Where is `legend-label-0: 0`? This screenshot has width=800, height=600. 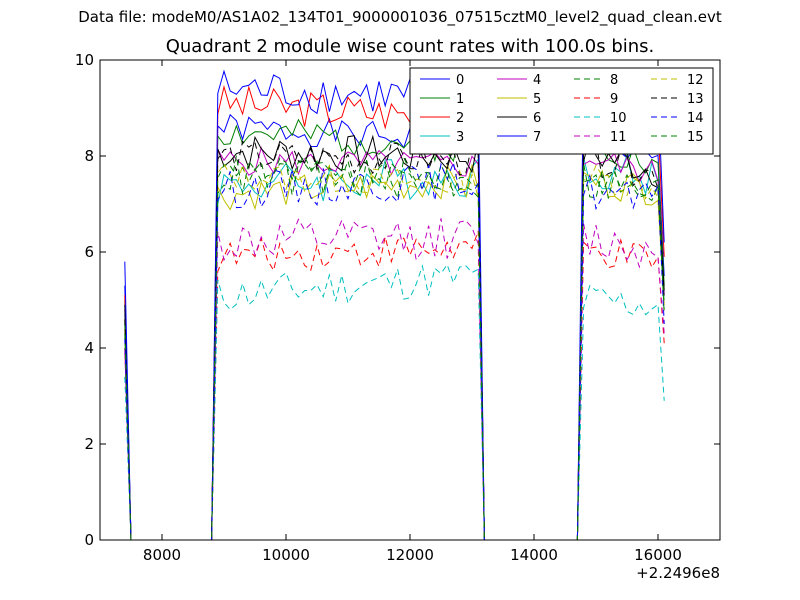 legend-label-0: 0 is located at coordinates (460, 80).